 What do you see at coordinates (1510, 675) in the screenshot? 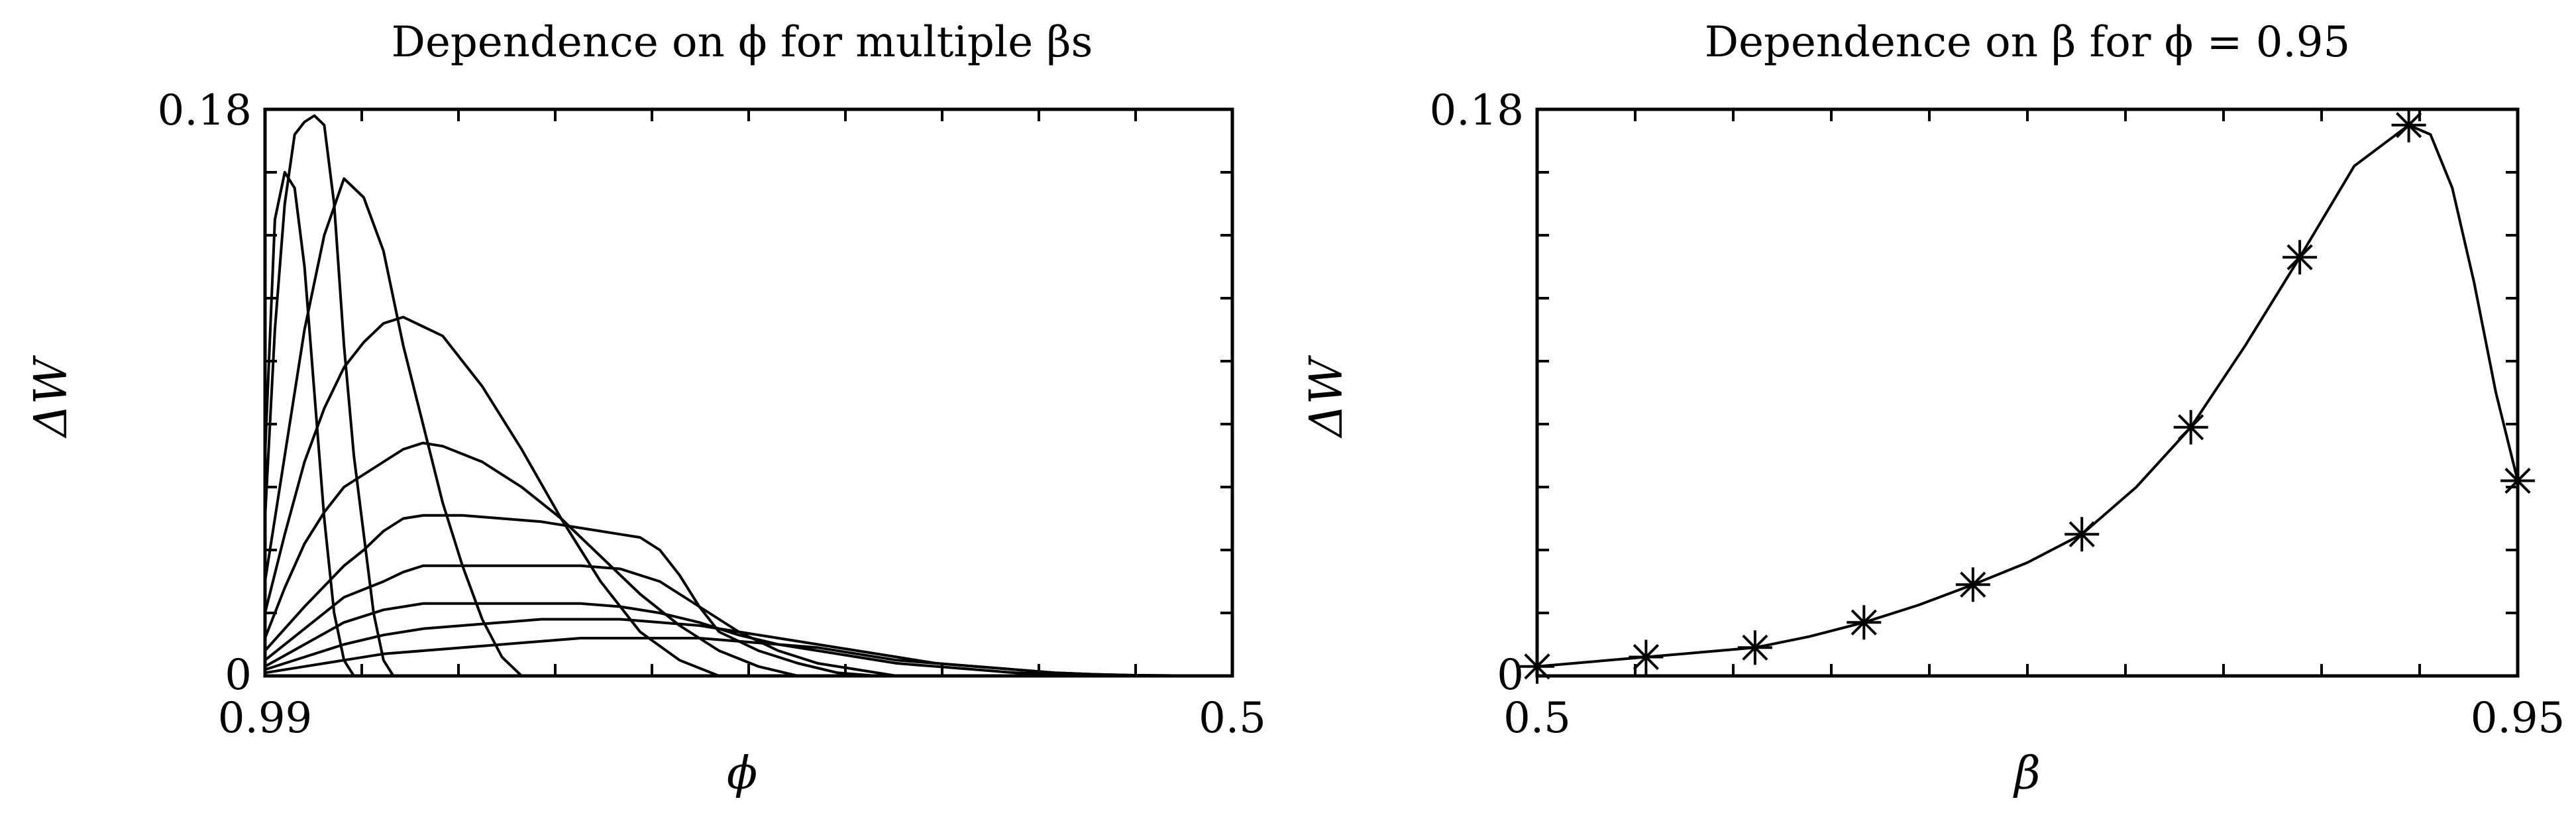
I see `right-y-tick-label-bottom: 0` at bounding box center [1510, 675].